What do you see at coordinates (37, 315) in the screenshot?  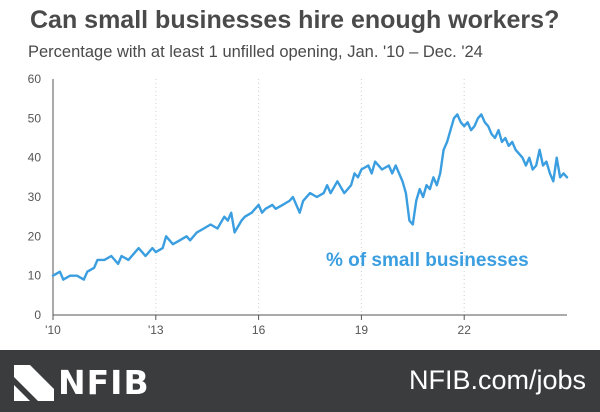 I see `y-tick-label: 0` at bounding box center [37, 315].